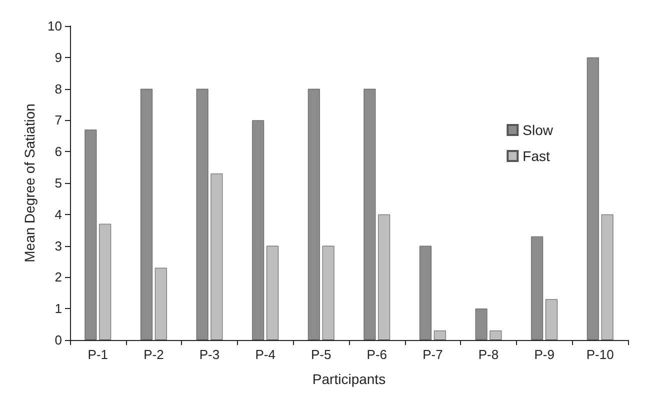  I want to click on x-tick-label: P-10, so click(600, 354).